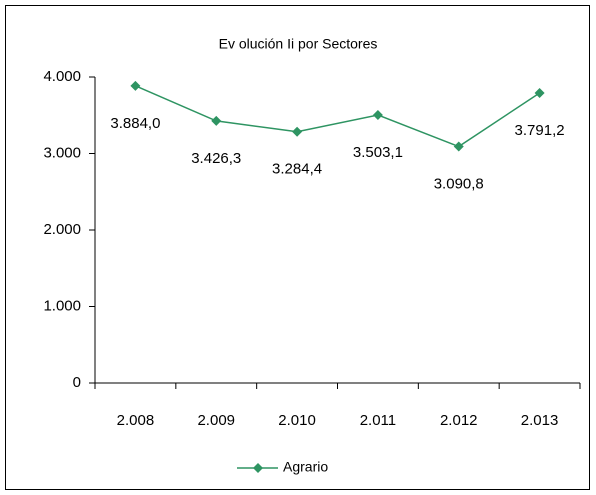 The image size is (596, 495). I want to click on data-label: 3.090,8, so click(459, 184).